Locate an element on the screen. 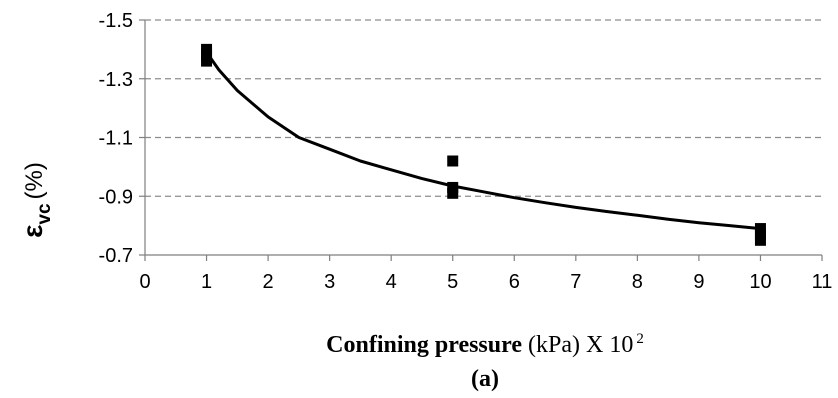 The height and width of the screenshot is (398, 838). y-axis-label-unit: (%) is located at coordinates (34, 180).